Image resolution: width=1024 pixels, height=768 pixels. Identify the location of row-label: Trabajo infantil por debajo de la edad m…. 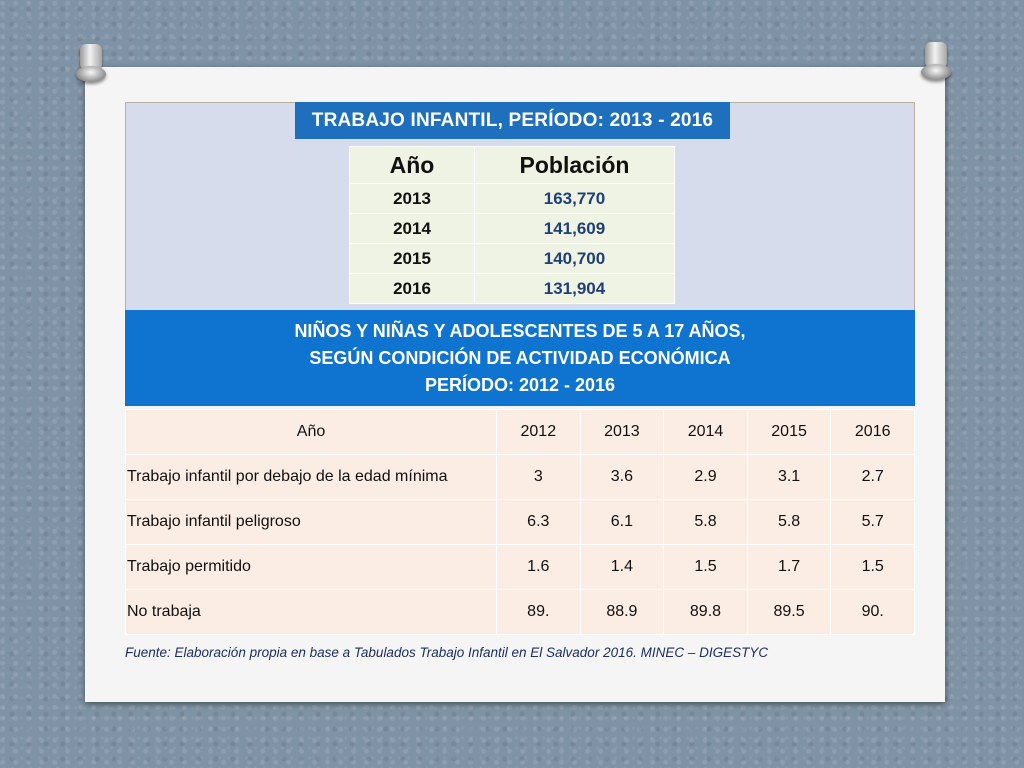
(311, 477).